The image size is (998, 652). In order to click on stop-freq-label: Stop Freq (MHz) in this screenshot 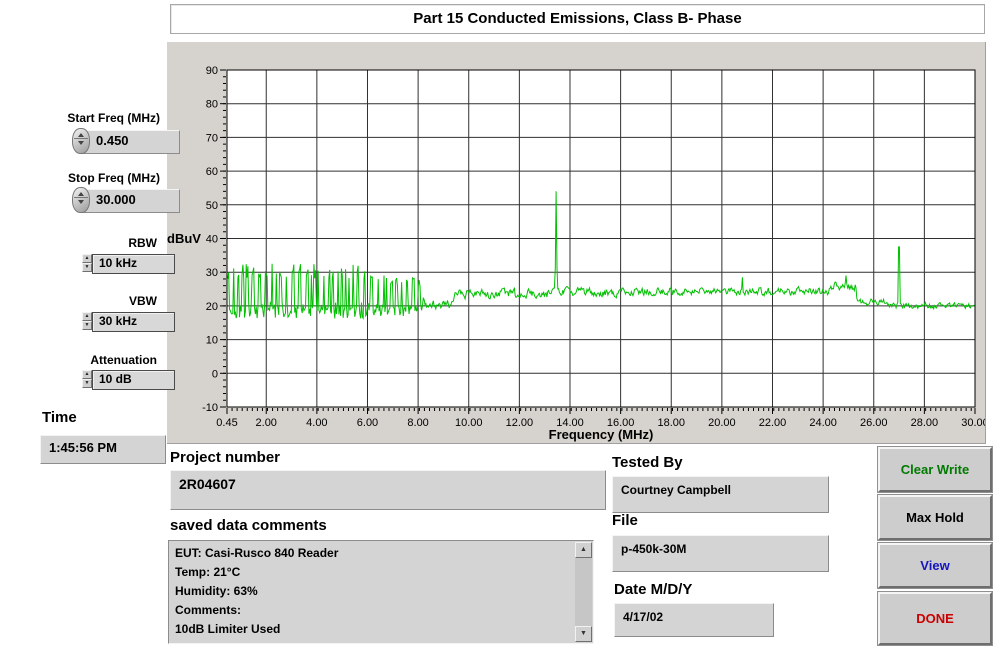, I will do `click(114, 178)`.